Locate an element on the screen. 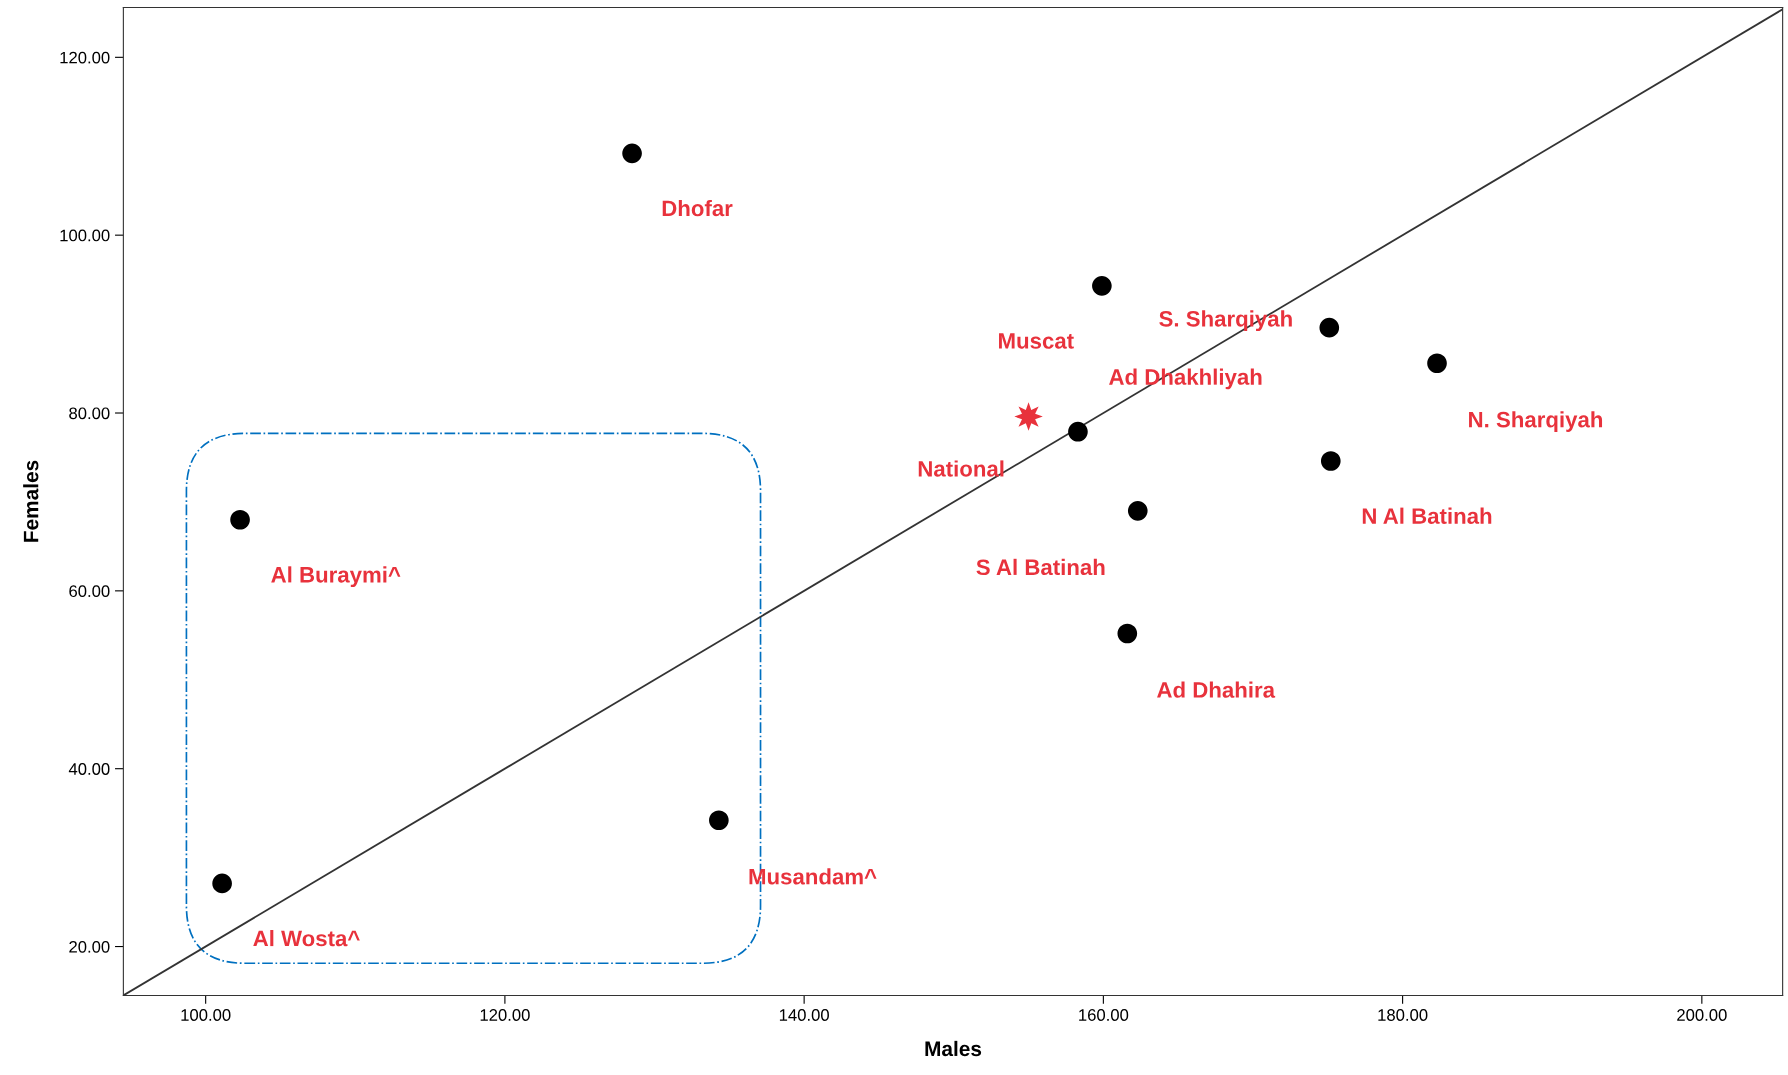 This screenshot has width=1788, height=1075. annotation: N Al Batinah is located at coordinates (1427, 515).